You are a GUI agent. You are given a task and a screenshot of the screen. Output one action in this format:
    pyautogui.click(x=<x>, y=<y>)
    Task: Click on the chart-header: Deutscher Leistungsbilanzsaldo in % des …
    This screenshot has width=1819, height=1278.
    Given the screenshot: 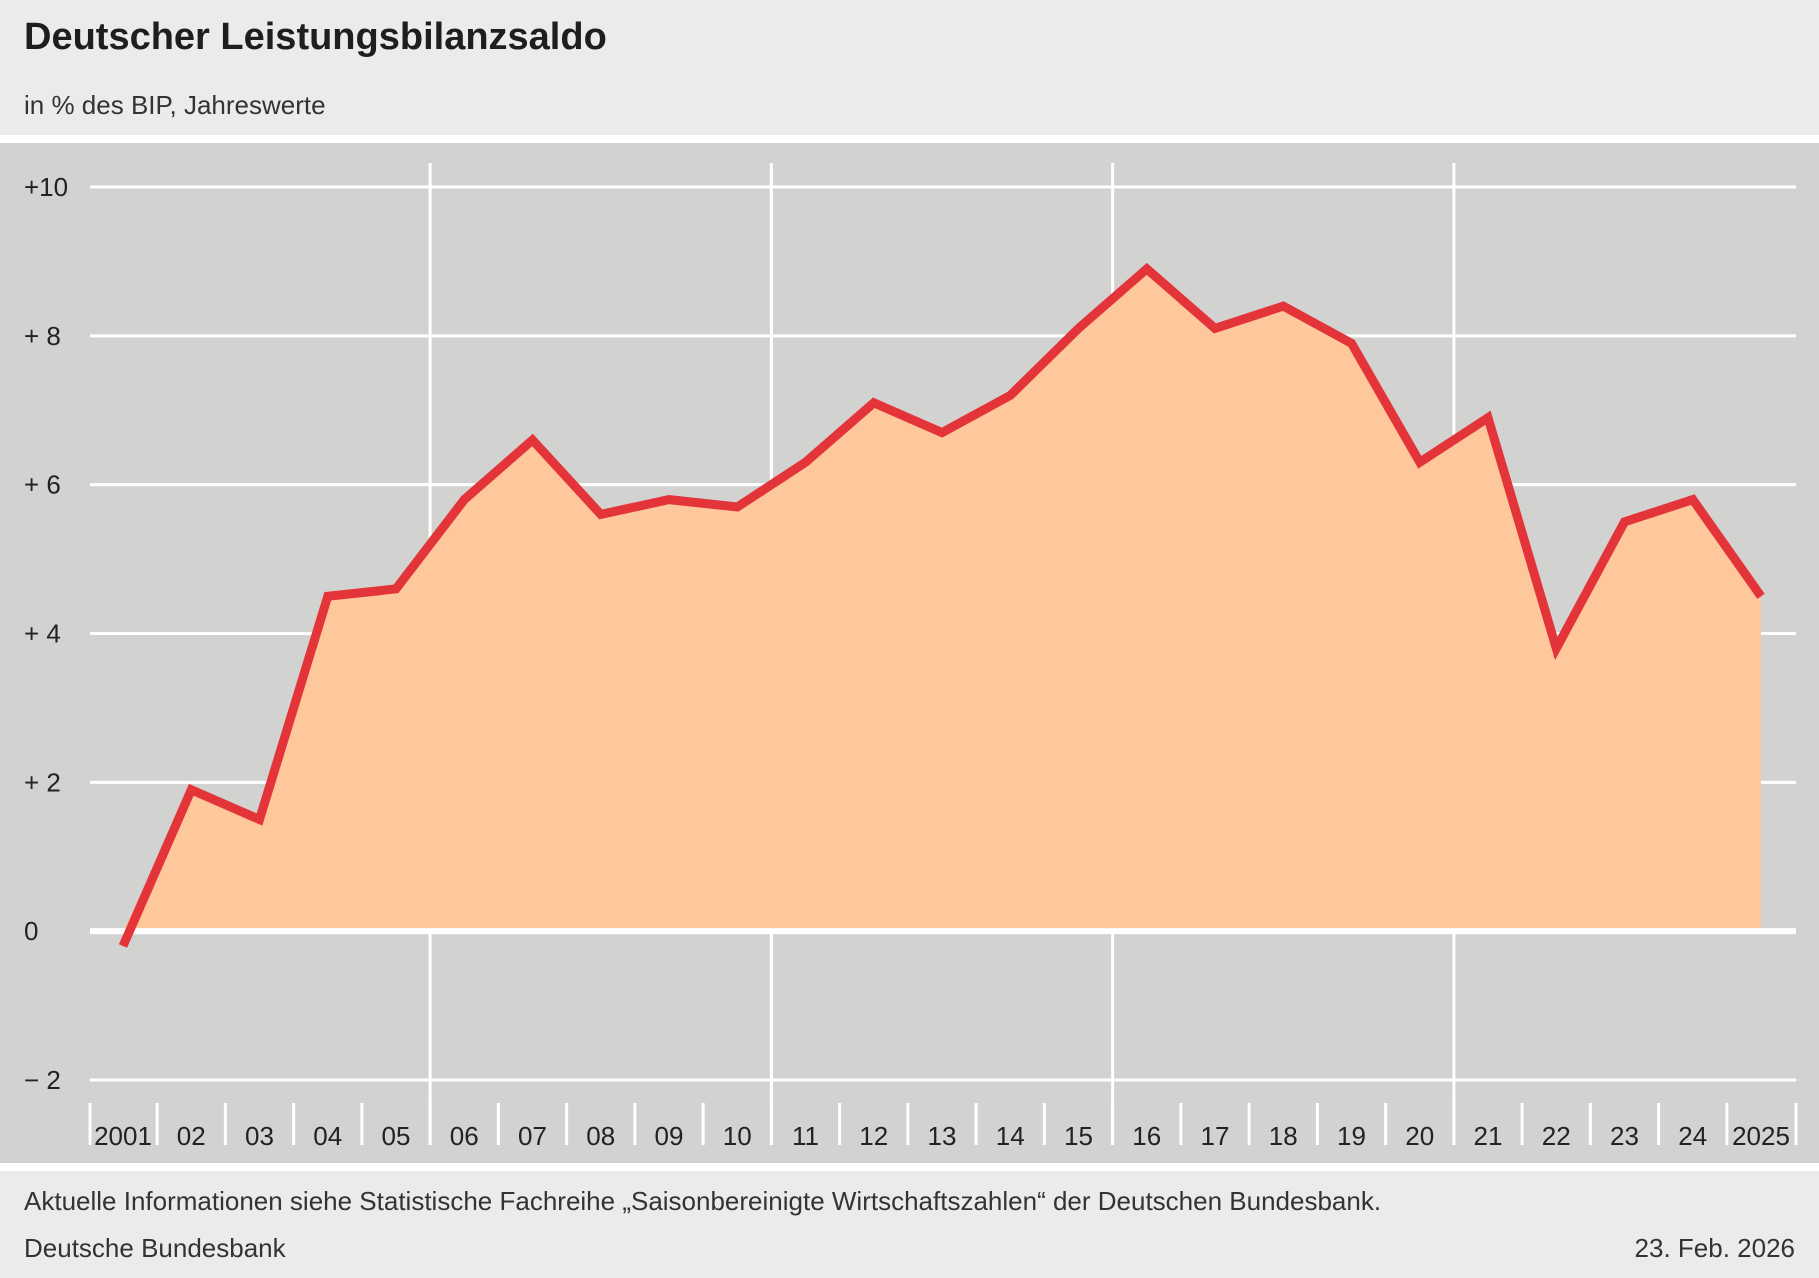 What is the action you would take?
    pyautogui.click(x=909, y=67)
    